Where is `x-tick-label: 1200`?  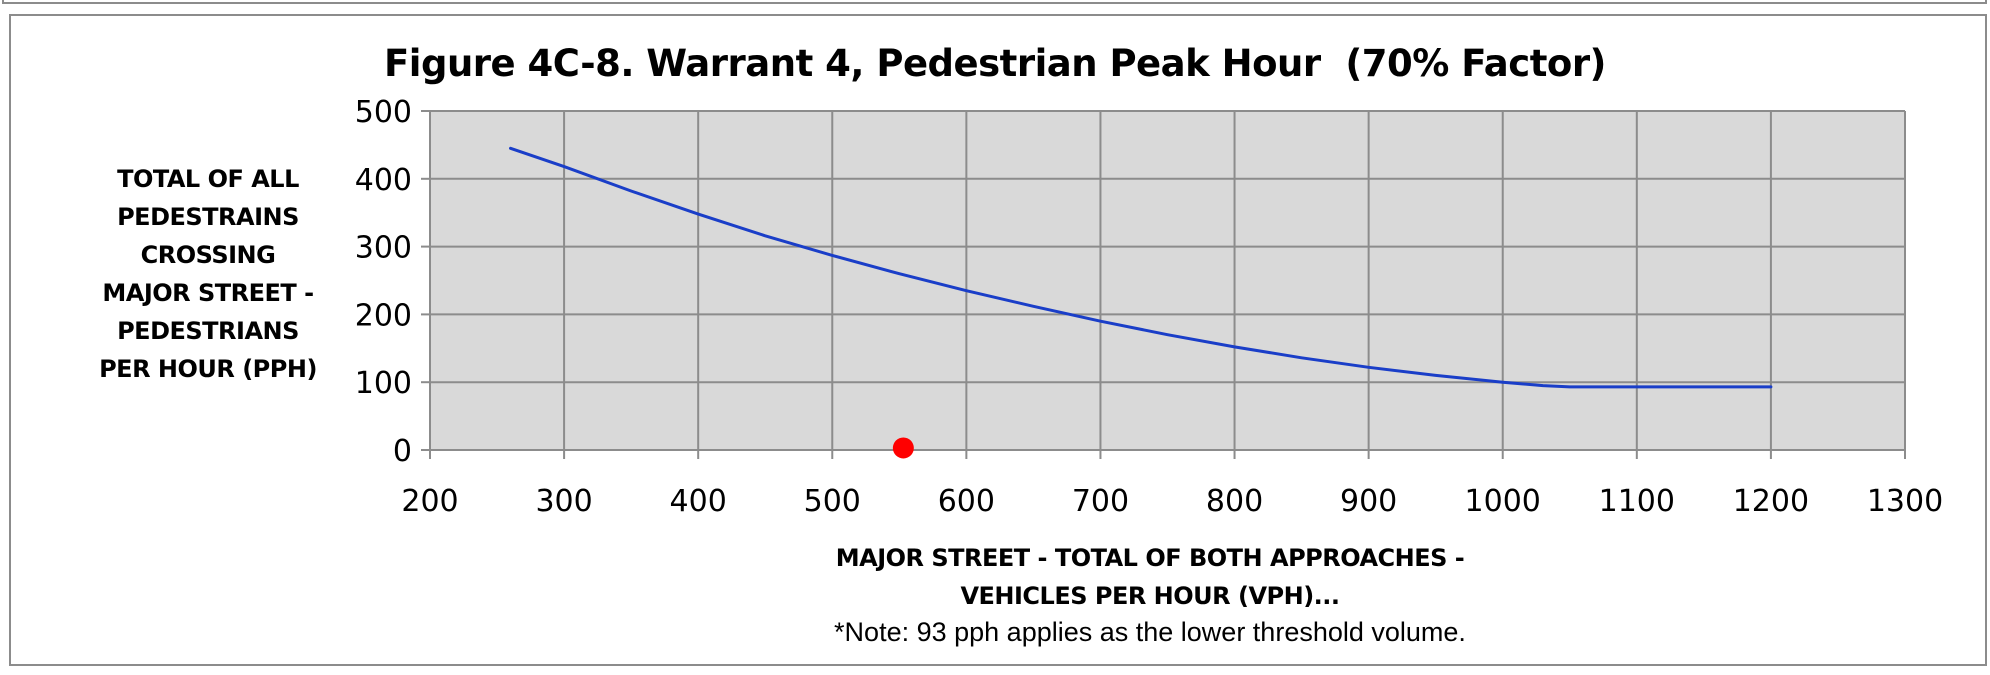 x-tick-label: 1200 is located at coordinates (1771, 501).